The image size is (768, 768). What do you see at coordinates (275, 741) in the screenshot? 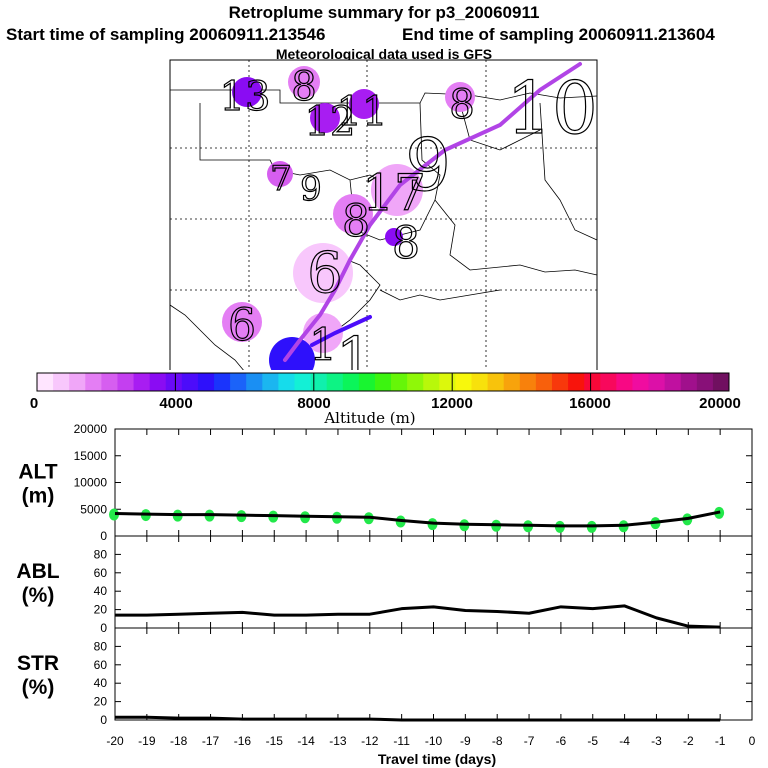
I see `x-tick-label: -15` at bounding box center [275, 741].